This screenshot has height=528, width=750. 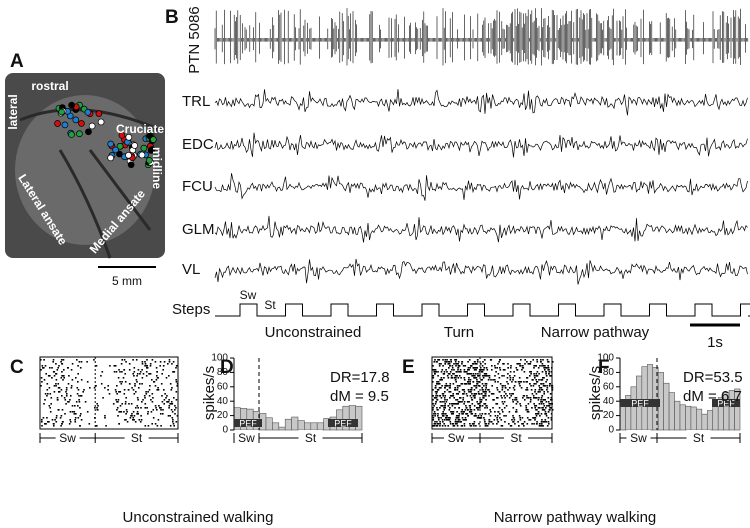 I want to click on pef-bar, so click(x=343, y=423).